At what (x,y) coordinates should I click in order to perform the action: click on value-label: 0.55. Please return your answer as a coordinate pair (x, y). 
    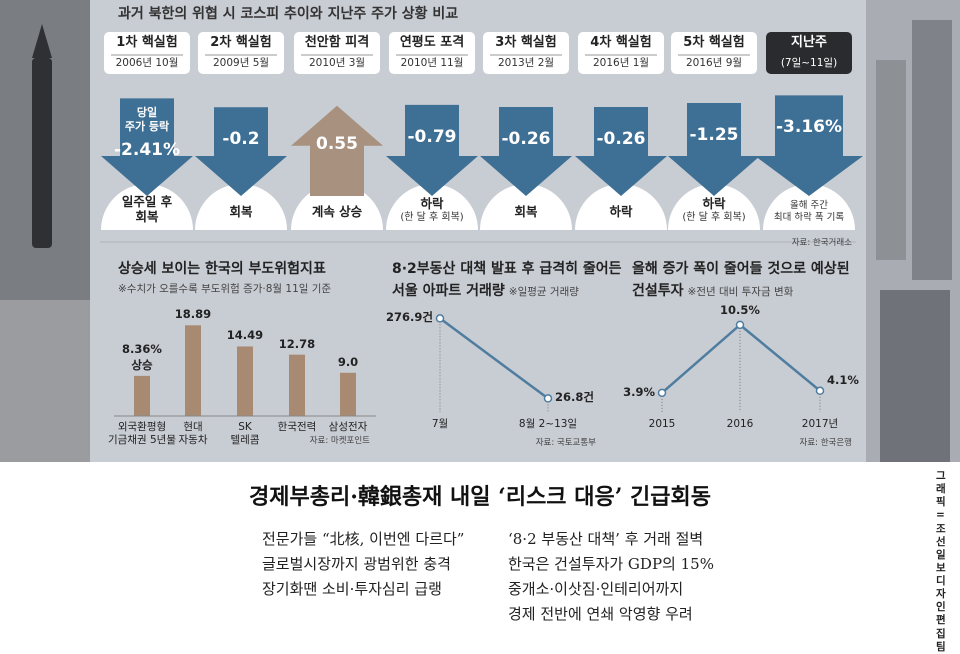
    Looking at the image, I should click on (337, 143).